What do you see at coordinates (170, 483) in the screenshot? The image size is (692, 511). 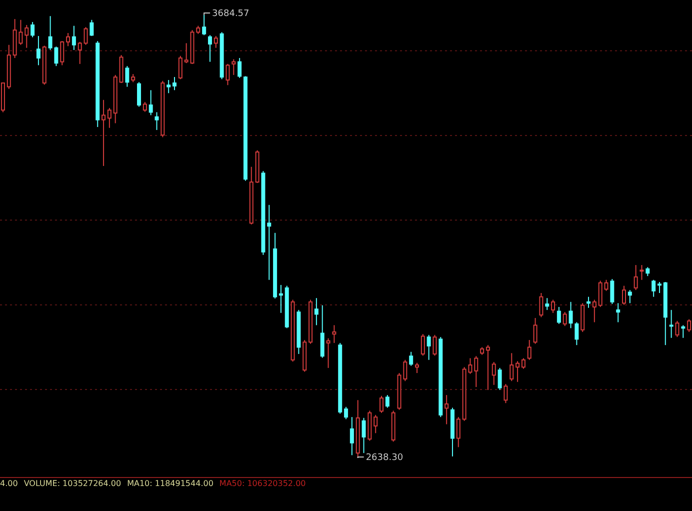 I see `text: MA10: 118491544.00` at bounding box center [170, 483].